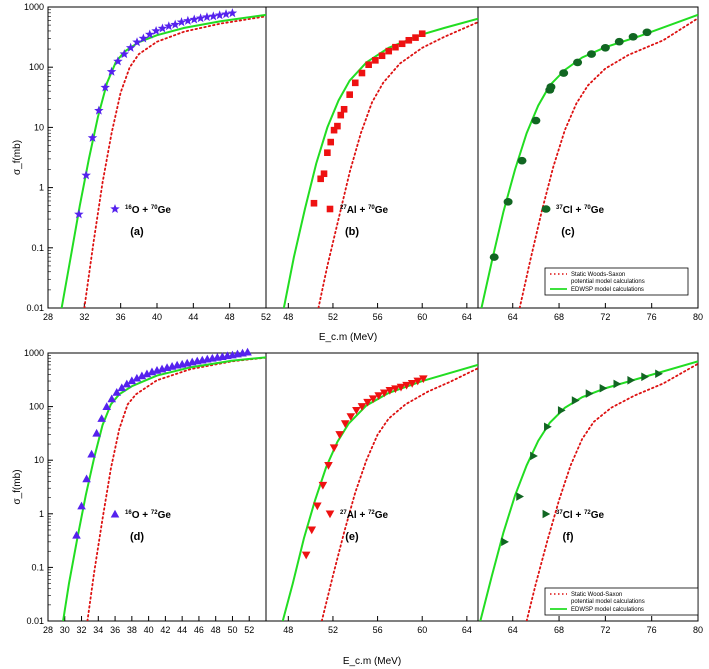  What do you see at coordinates (652, 317) in the screenshot?
I see `x-tick-label: 76` at bounding box center [652, 317].